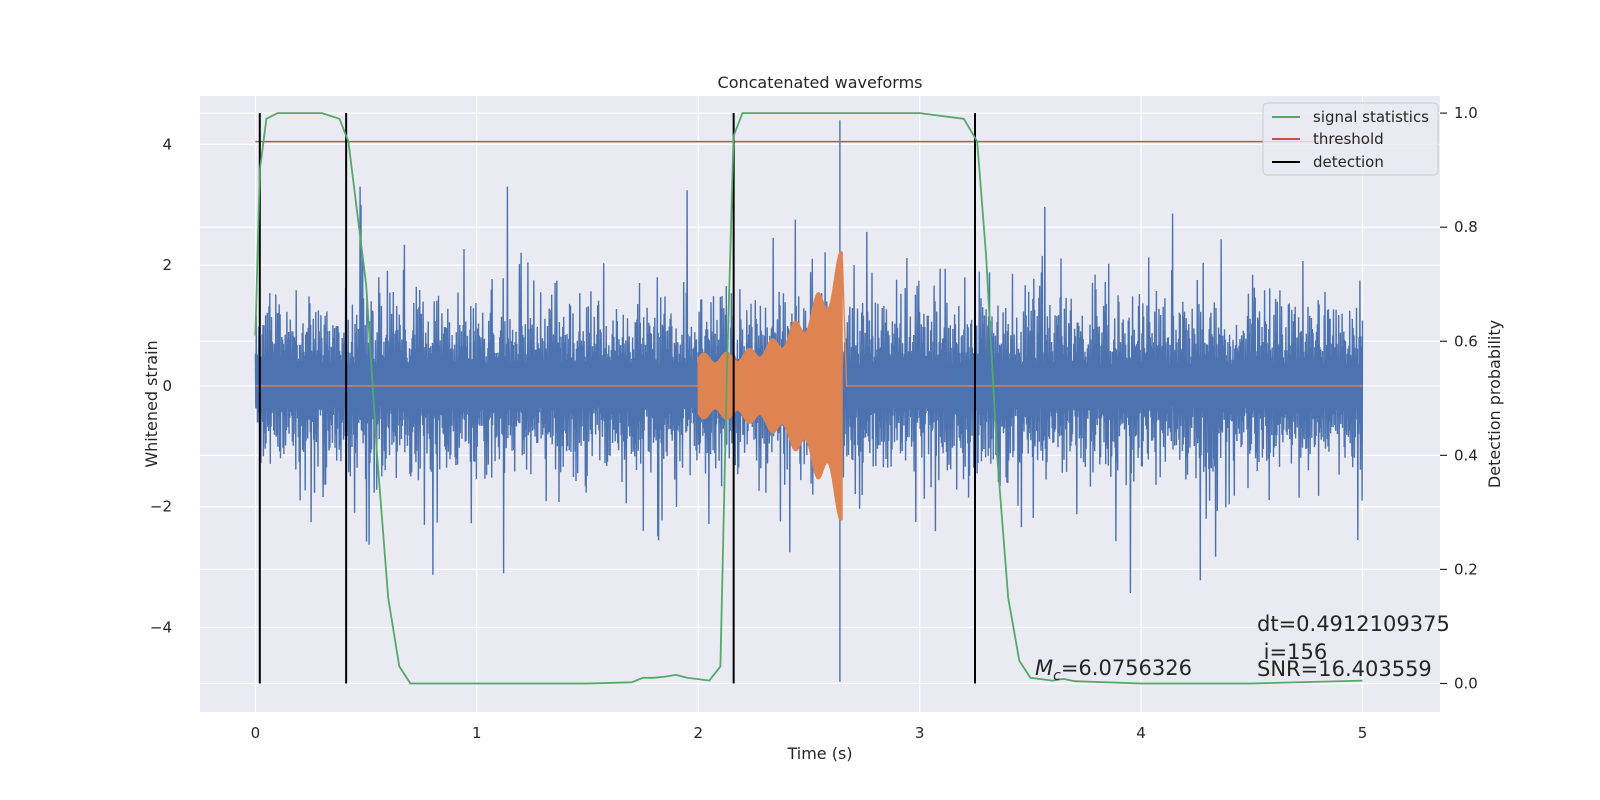  Describe the element at coordinates (151, 403) in the screenshot. I see `y-axis-label: Whitened strain` at that location.